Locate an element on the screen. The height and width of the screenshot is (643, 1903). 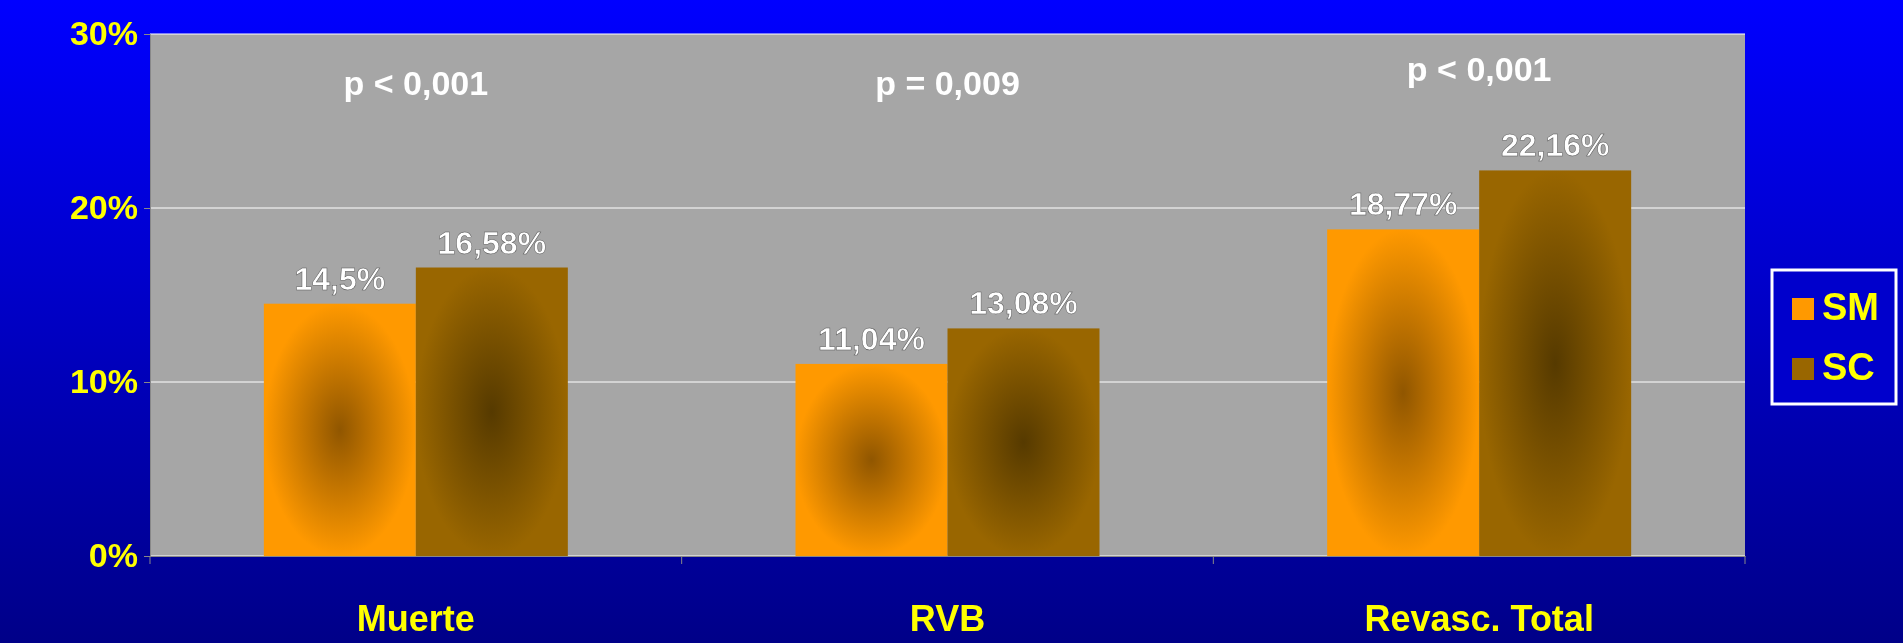
legend-label: SM is located at coordinates (1850, 307).